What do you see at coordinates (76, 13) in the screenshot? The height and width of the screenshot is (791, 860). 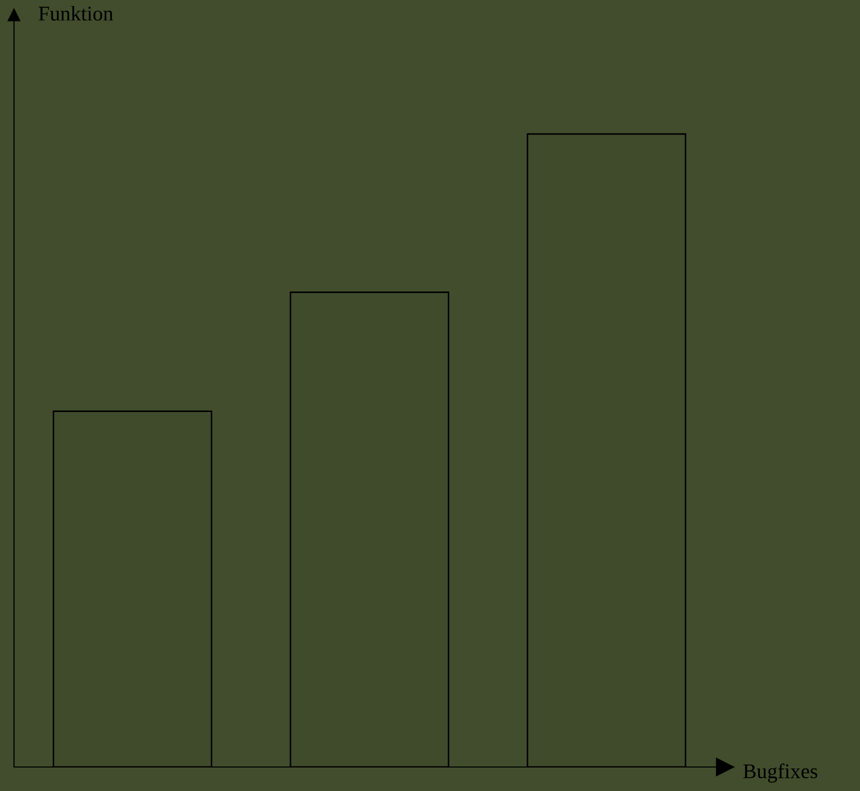 I see `text: Funktion` at bounding box center [76, 13].